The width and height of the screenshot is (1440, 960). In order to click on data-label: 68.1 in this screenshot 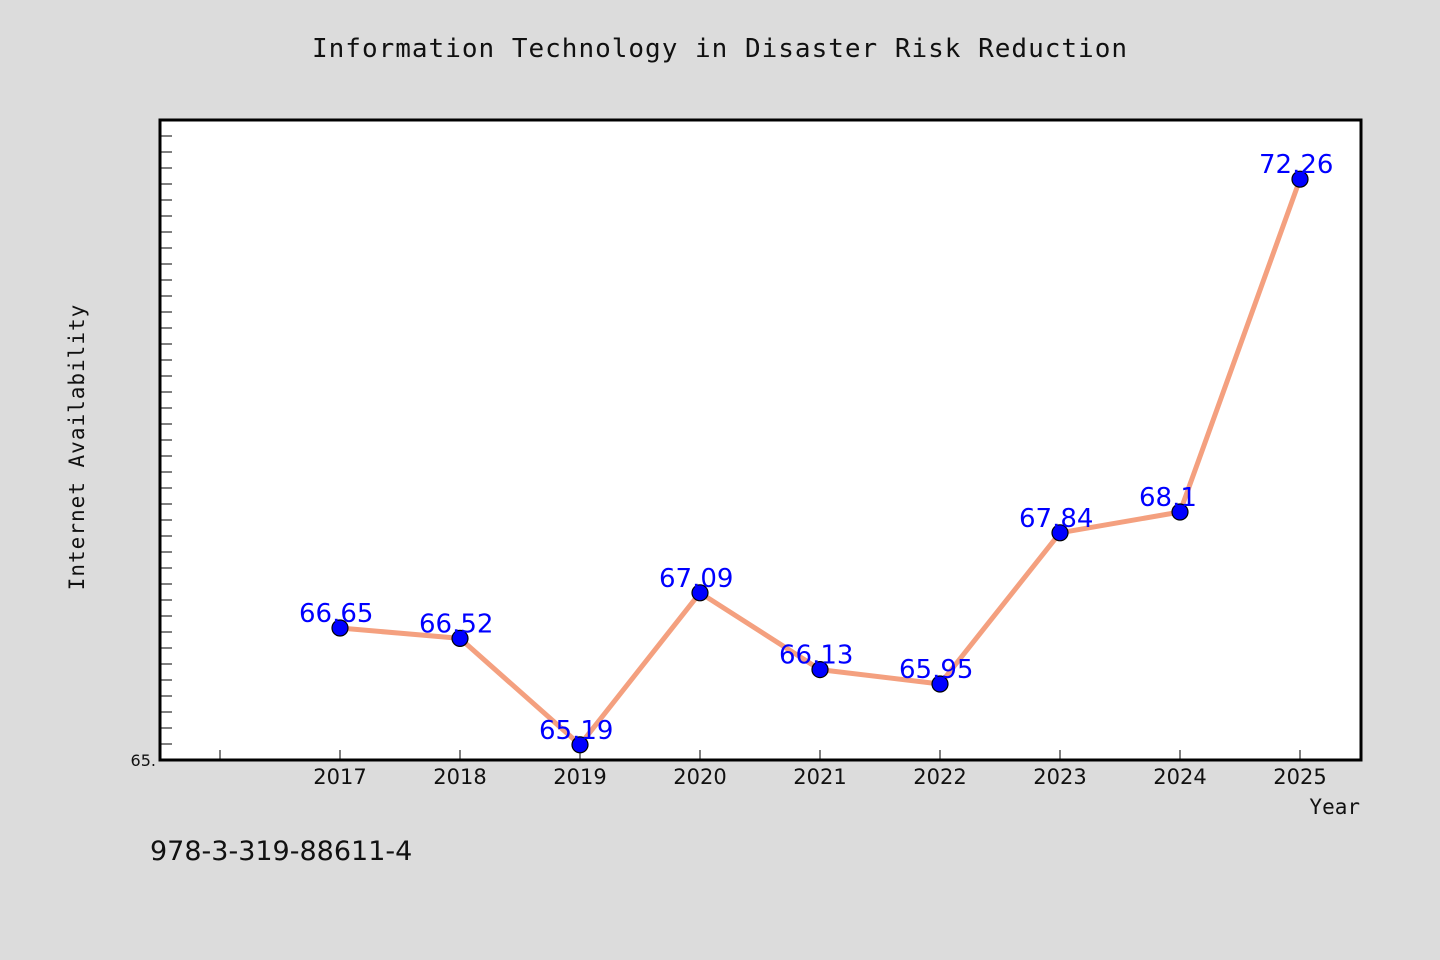, I will do `click(1168, 498)`.